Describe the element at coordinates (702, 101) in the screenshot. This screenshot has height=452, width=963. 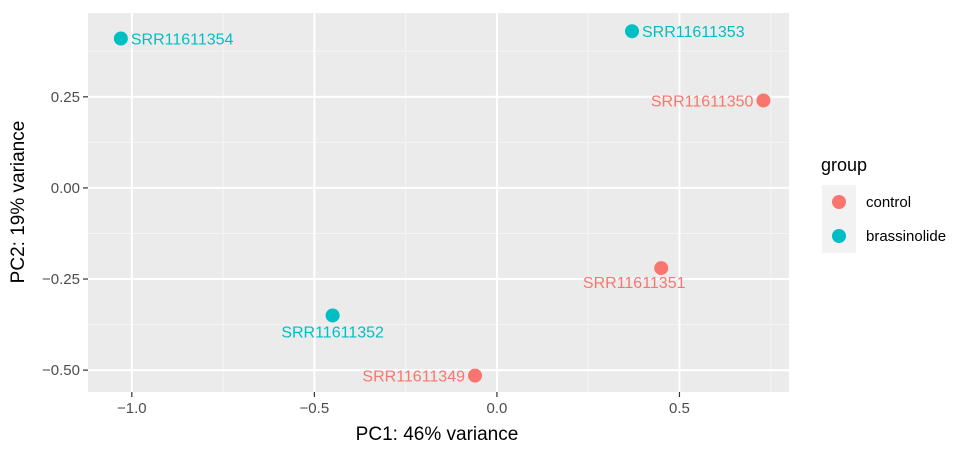
I see `point-label: SRR11611350` at that location.